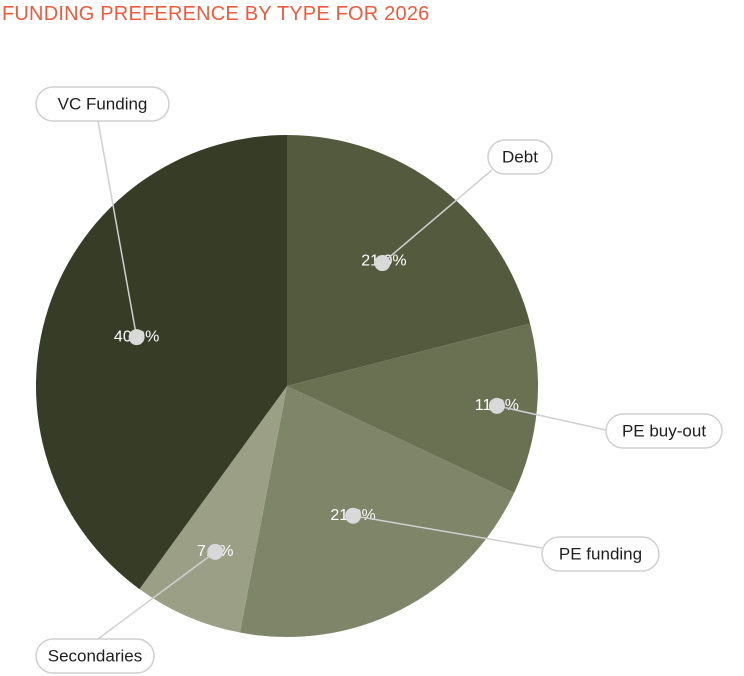  I want to click on callout-label: Debt, so click(520, 156).